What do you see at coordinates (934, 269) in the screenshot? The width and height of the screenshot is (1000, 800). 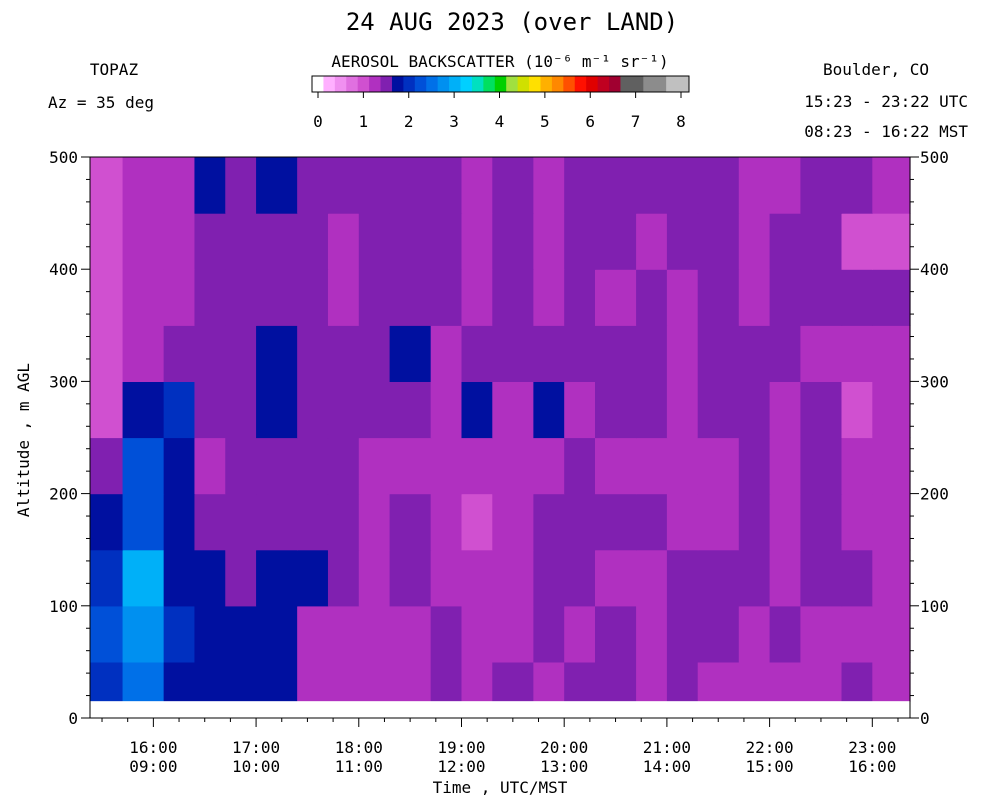 I see `y-tick-label-right: 400` at bounding box center [934, 269].